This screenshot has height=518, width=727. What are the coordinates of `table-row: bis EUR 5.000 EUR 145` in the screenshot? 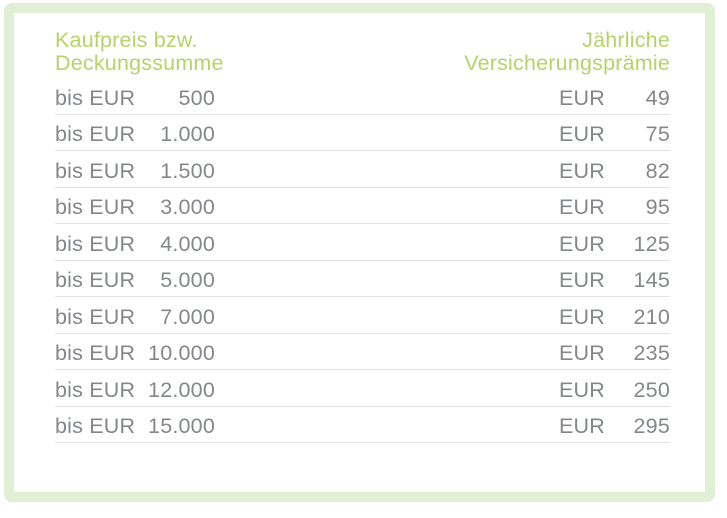 It's located at (362, 279).